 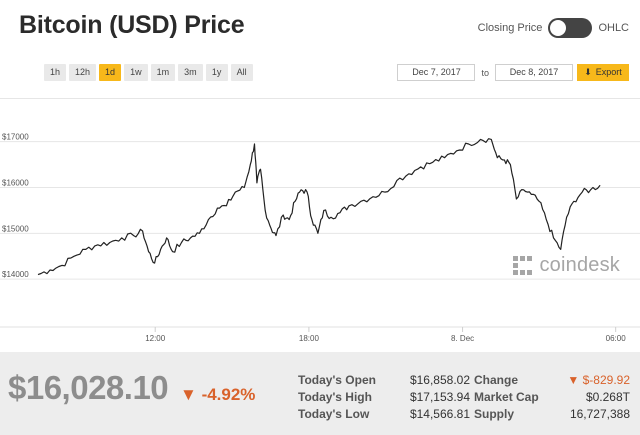 I want to click on price-mode-toggle: Closing Price OHLC, so click(x=553, y=28).